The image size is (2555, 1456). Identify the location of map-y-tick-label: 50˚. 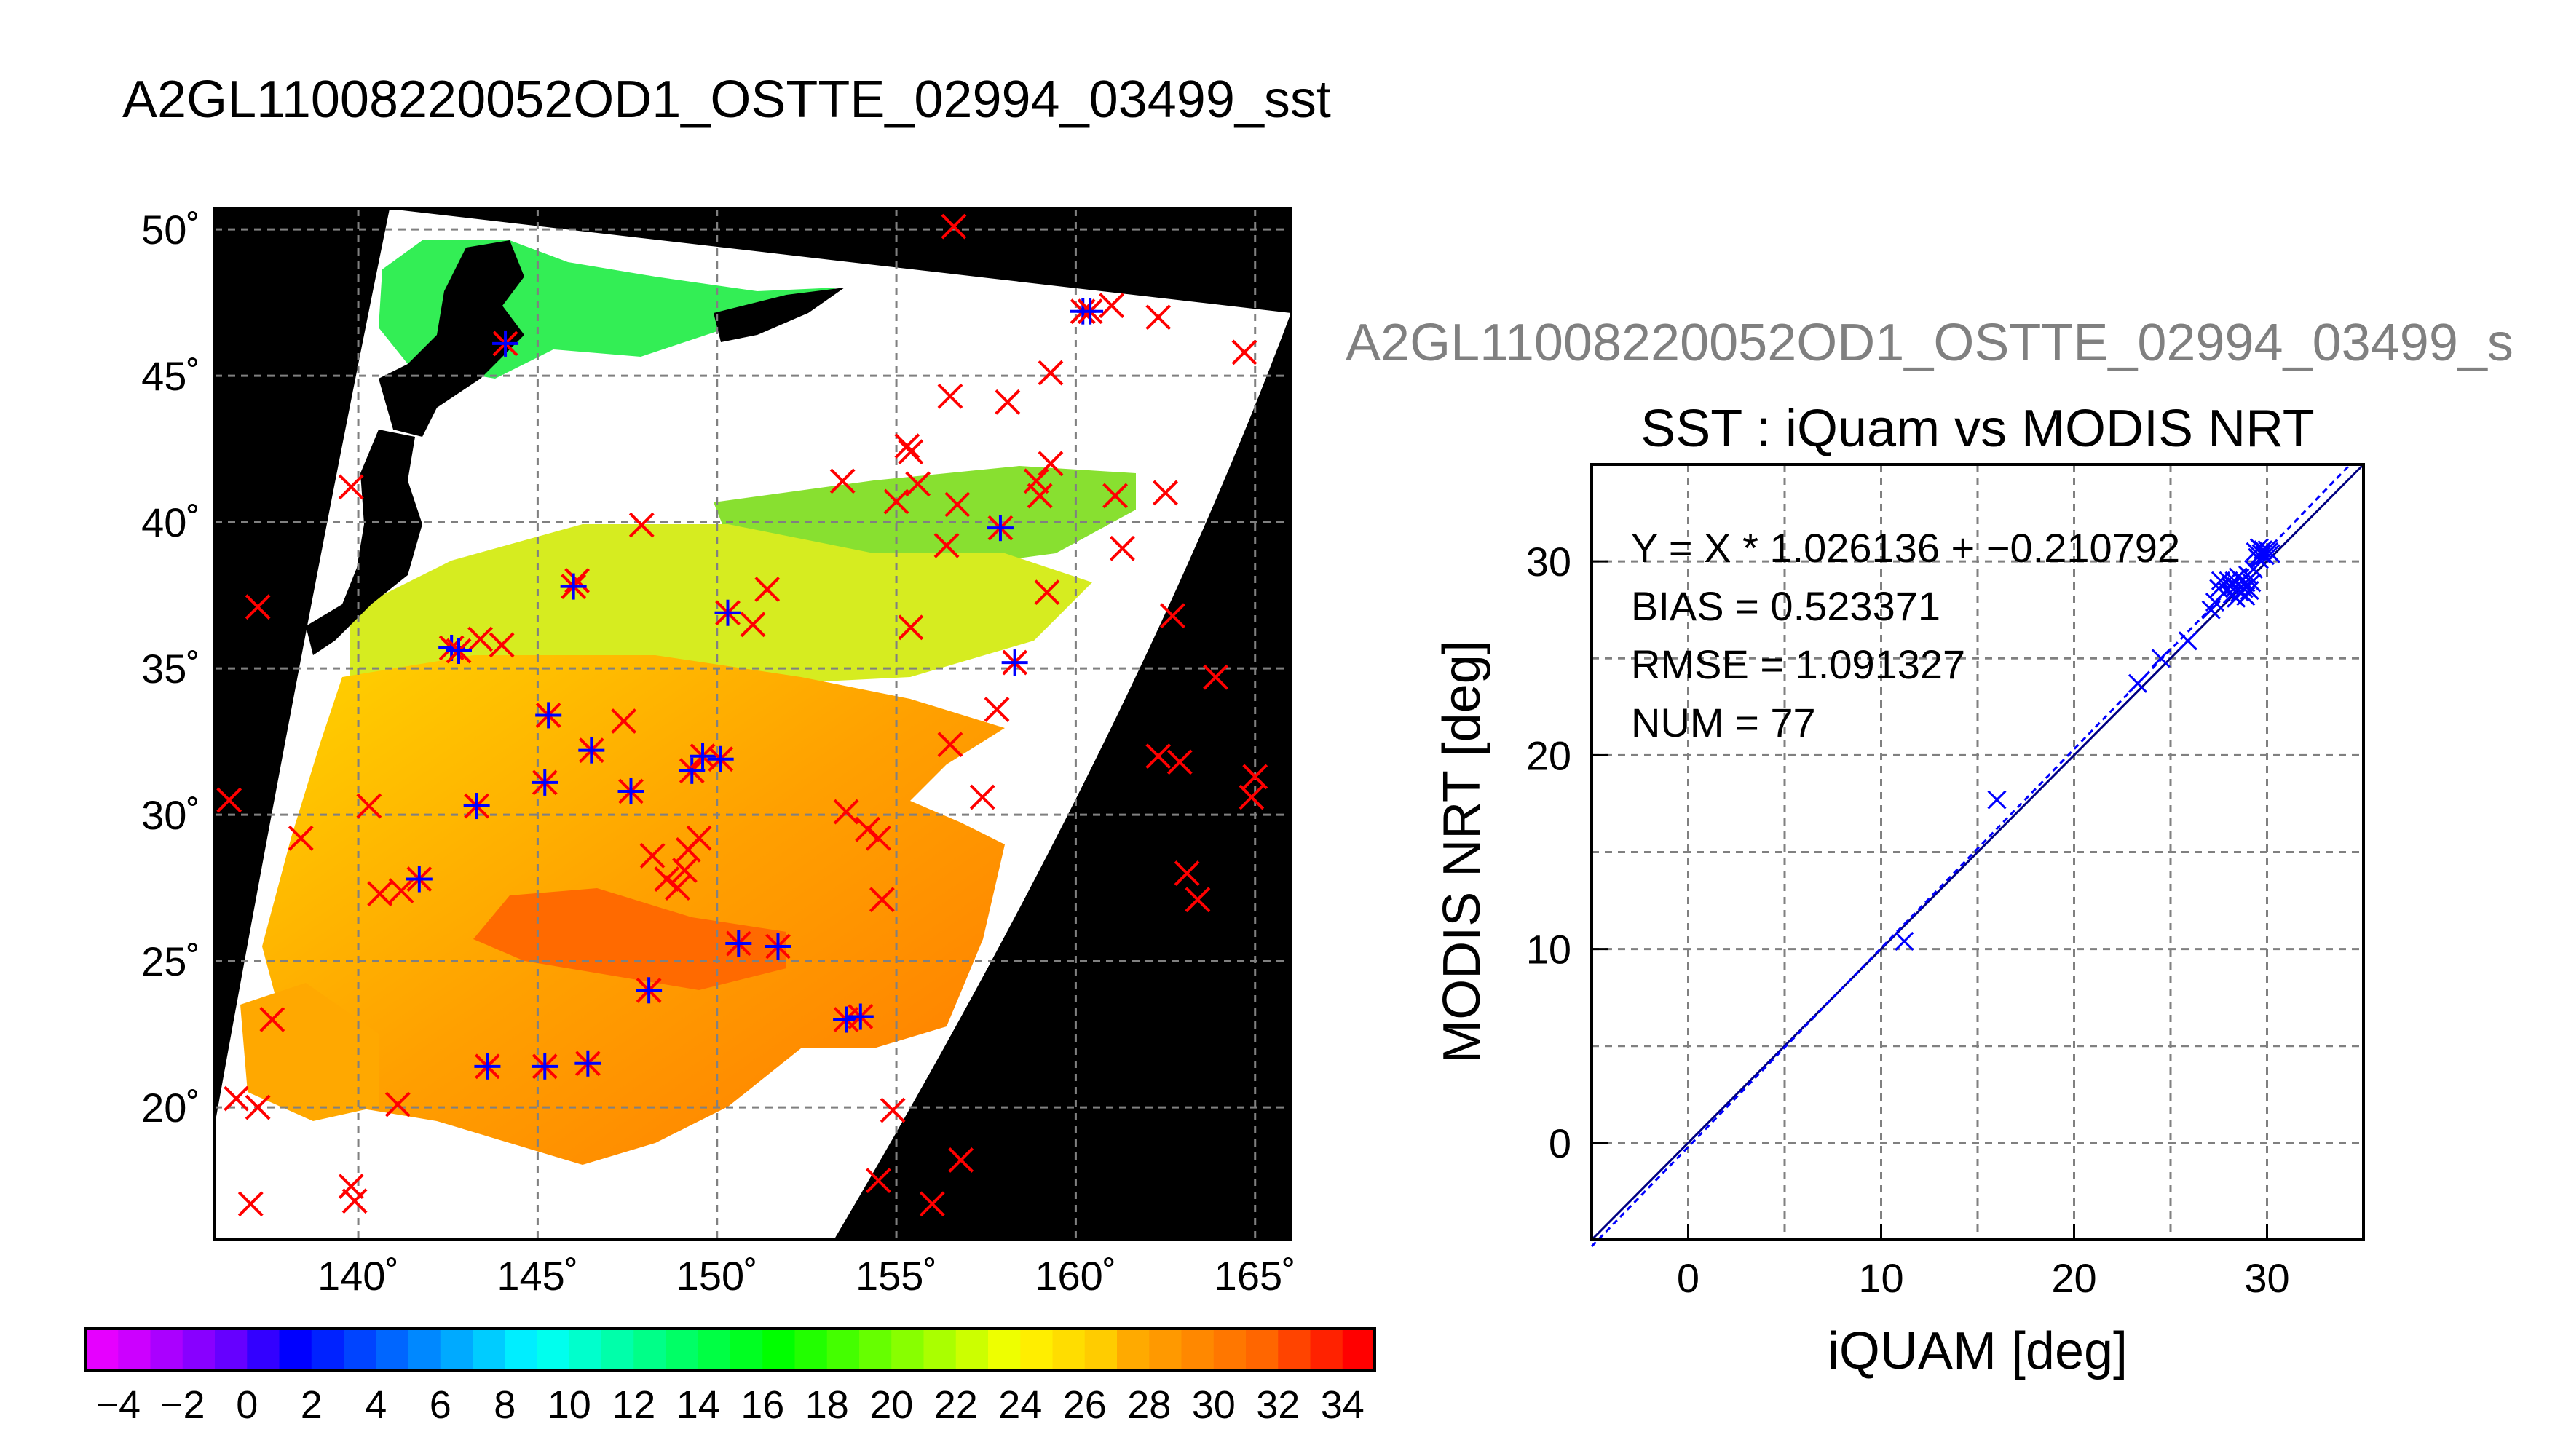
(170, 230).